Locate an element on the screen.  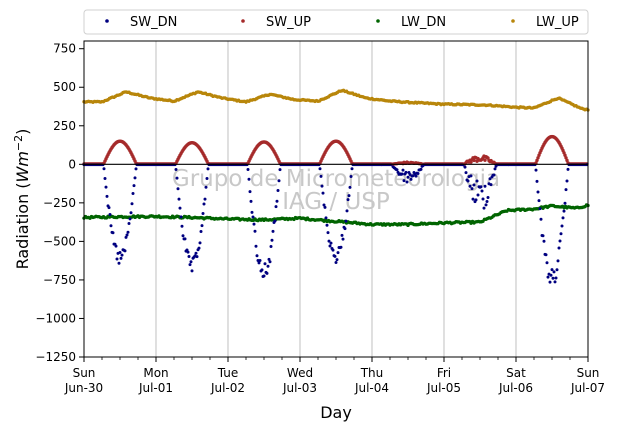
legend-label: SW_DN is located at coordinates (153, 22).